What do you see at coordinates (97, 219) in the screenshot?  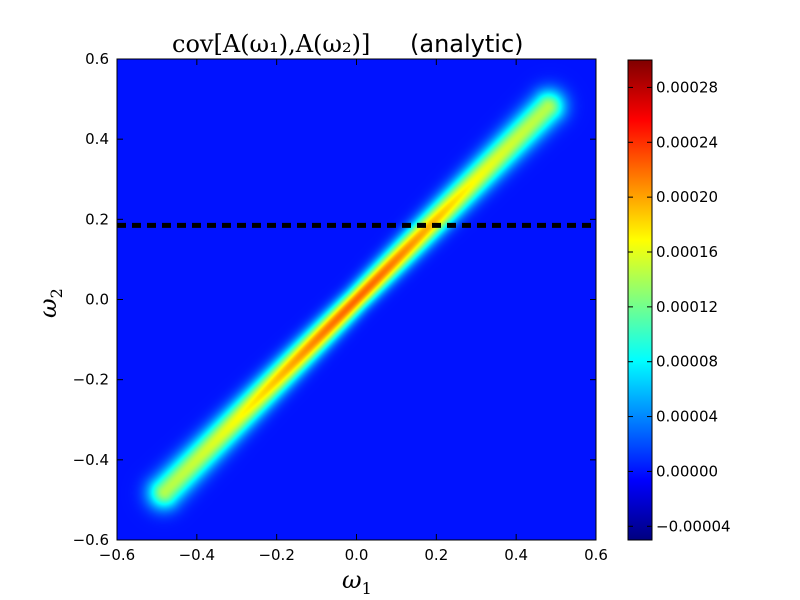 I see `y-tick-label: 0.2` at bounding box center [97, 219].